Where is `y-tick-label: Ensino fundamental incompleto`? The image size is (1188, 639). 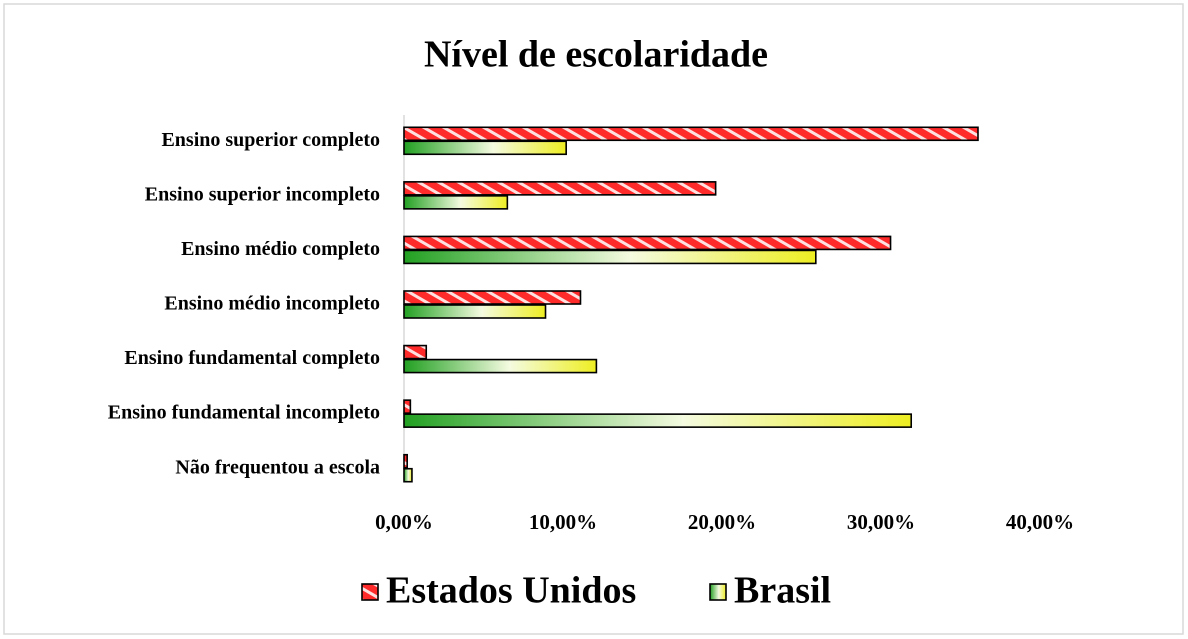 y-tick-label: Ensino fundamental incompleto is located at coordinates (244, 413).